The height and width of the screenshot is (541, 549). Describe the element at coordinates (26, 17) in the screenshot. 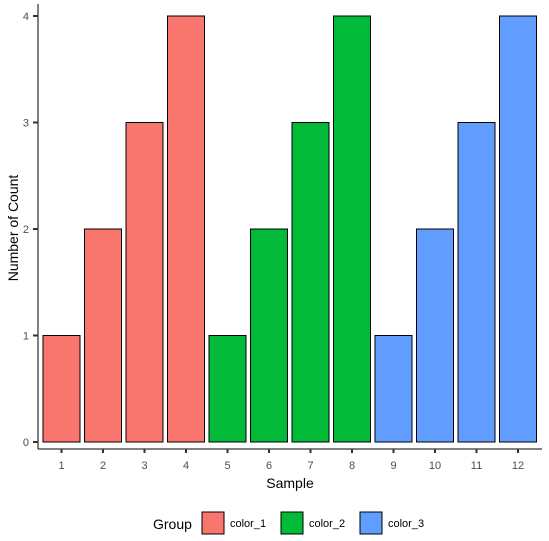

I see `y-tick-label-4: 4` at that location.